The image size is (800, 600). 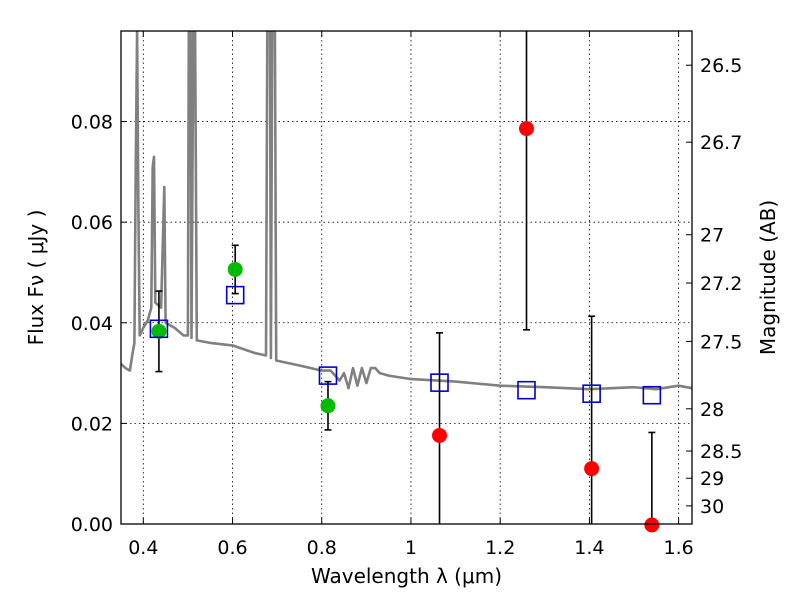 I want to click on right-tick-label: 27.2, so click(x=721, y=284).